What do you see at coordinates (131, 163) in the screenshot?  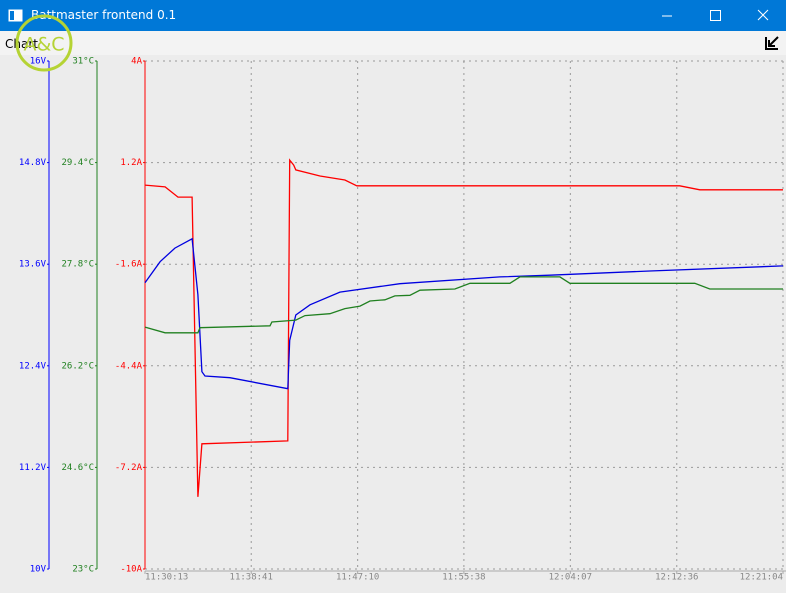 I see `y-tick-label: 1.2A` at bounding box center [131, 163].